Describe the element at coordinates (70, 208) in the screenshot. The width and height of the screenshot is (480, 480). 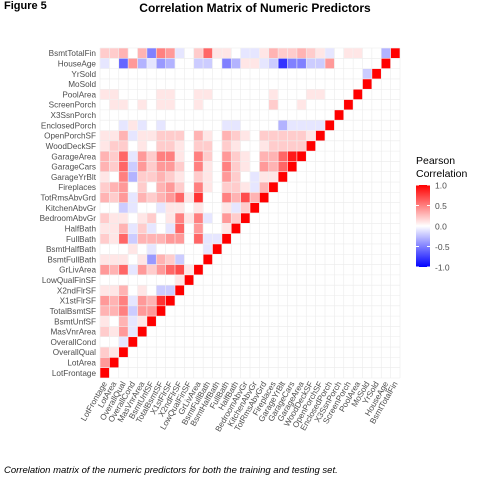
I see `y-tick-label: KitchenAbvGr` at that location.